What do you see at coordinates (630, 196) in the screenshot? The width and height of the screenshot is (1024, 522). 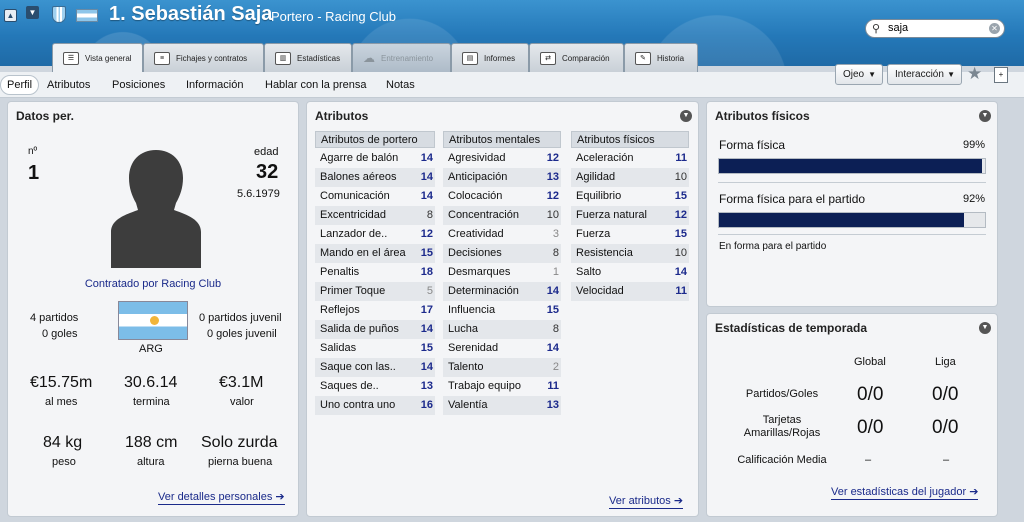 I see `attribute-row: Equilibrio 15` at bounding box center [630, 196].